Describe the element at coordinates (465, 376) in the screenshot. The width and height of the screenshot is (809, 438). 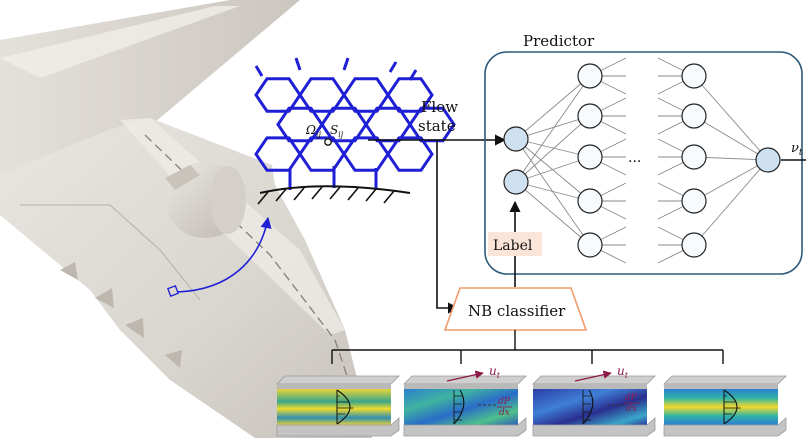
I see `ut-arrow-case2` at that location.